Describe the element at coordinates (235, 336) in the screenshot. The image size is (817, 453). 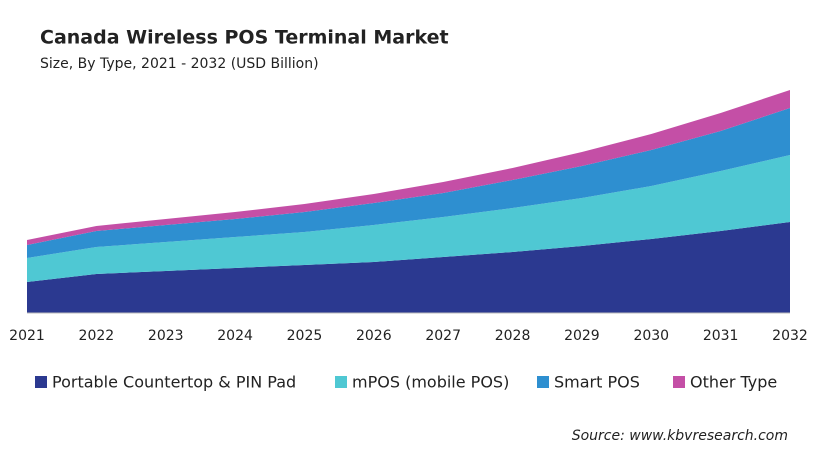
I see `x-tick-label: 2024` at that location.